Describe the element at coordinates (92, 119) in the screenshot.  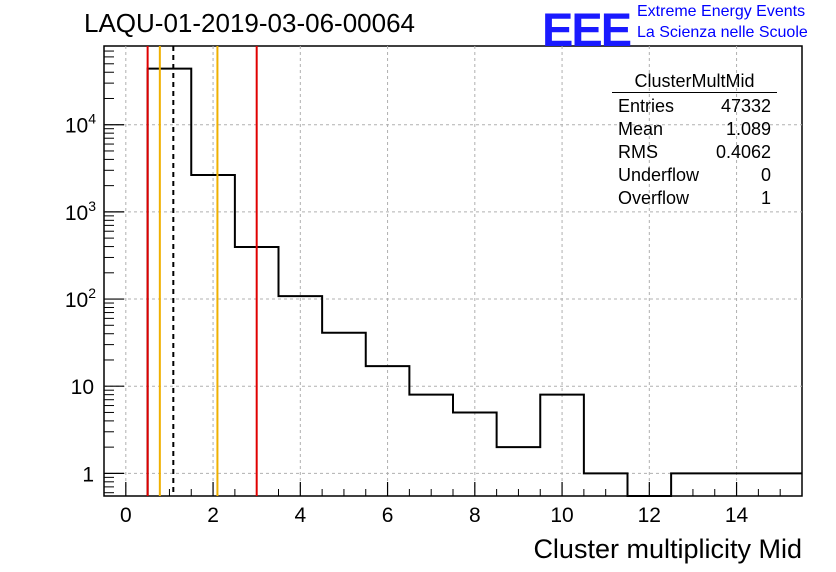
I see `y-tick-exponent: 4` at that location.